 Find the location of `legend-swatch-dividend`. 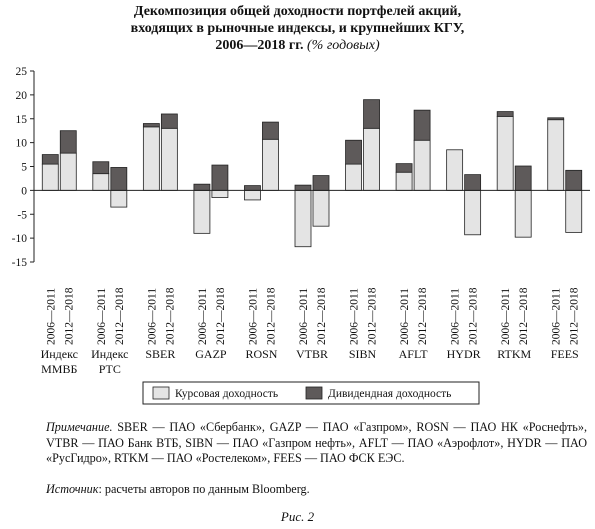

legend-swatch-dividend is located at coordinates (314, 393).